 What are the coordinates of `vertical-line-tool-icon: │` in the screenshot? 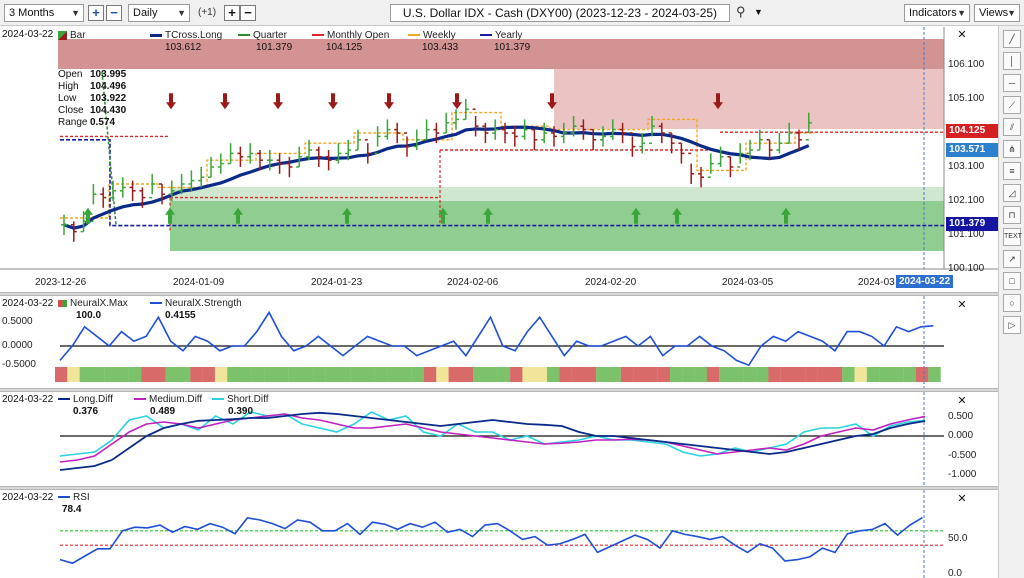 It's located at (1012, 61).